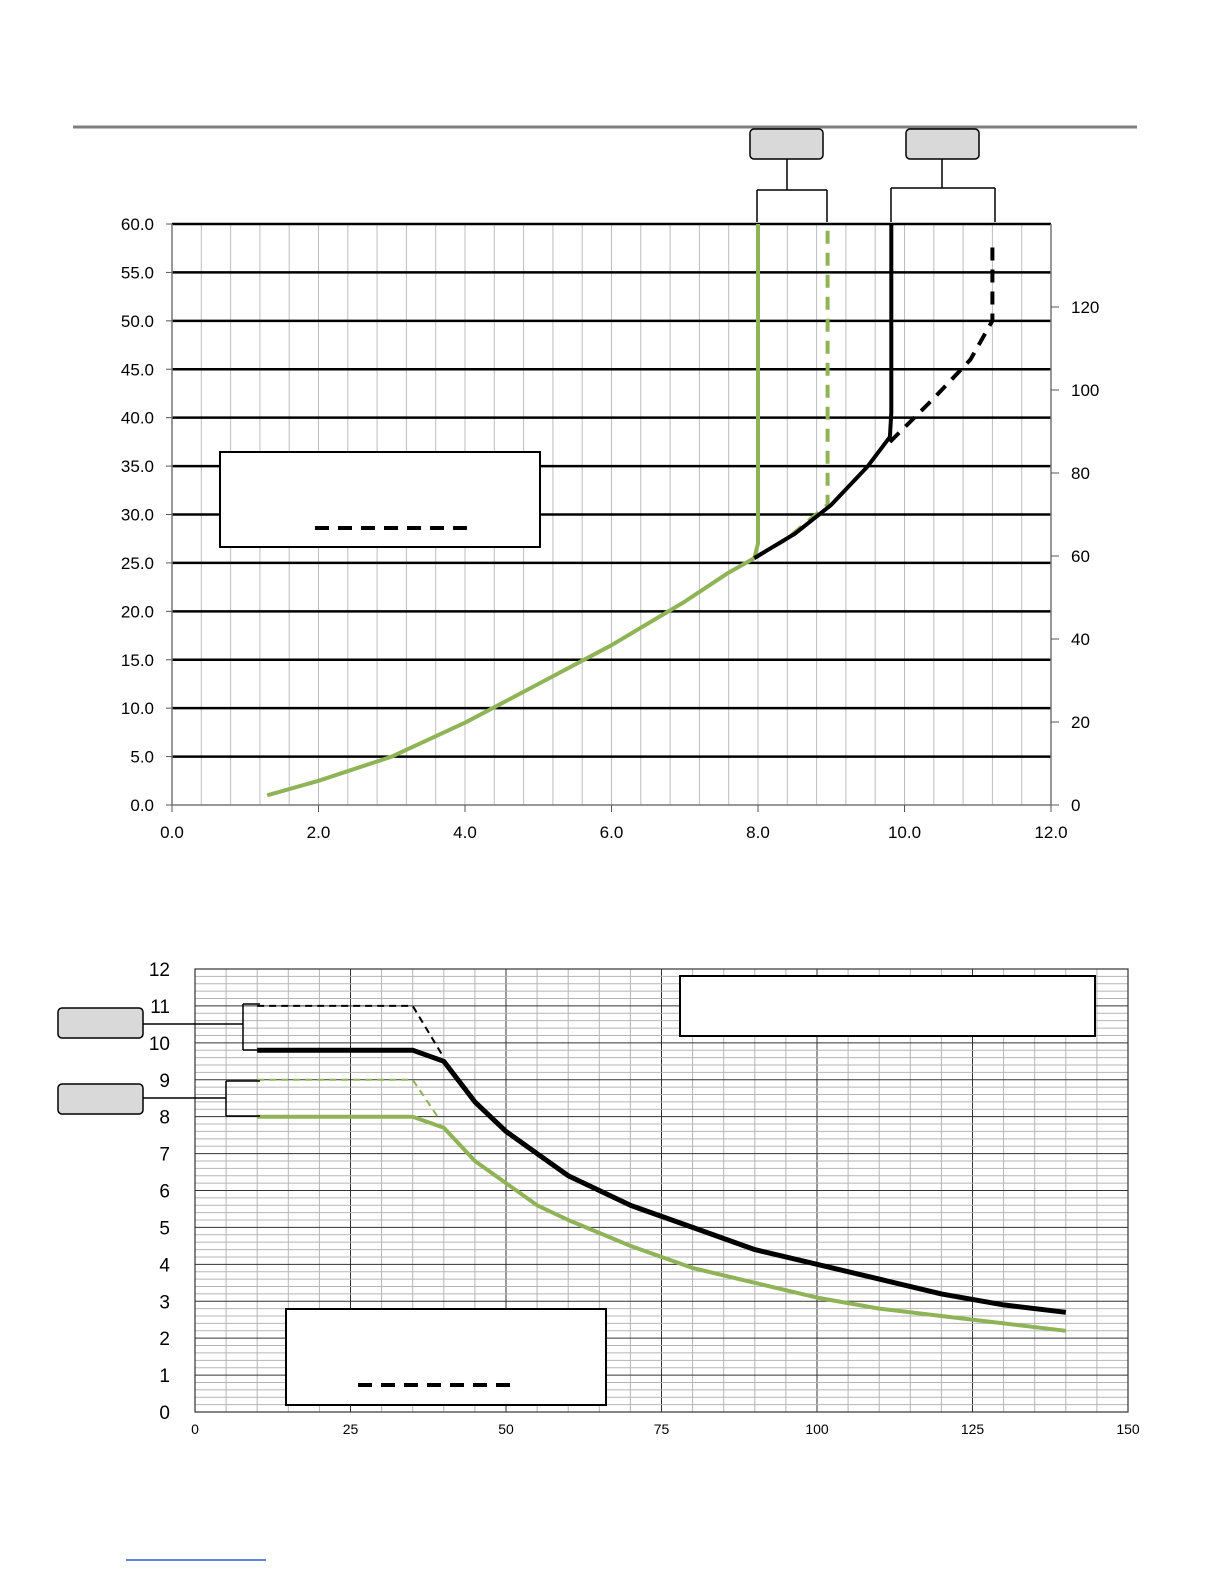 The height and width of the screenshot is (1584, 1224). What do you see at coordinates (164, 1376) in the screenshot?
I see `y-tick-label: 1` at bounding box center [164, 1376].